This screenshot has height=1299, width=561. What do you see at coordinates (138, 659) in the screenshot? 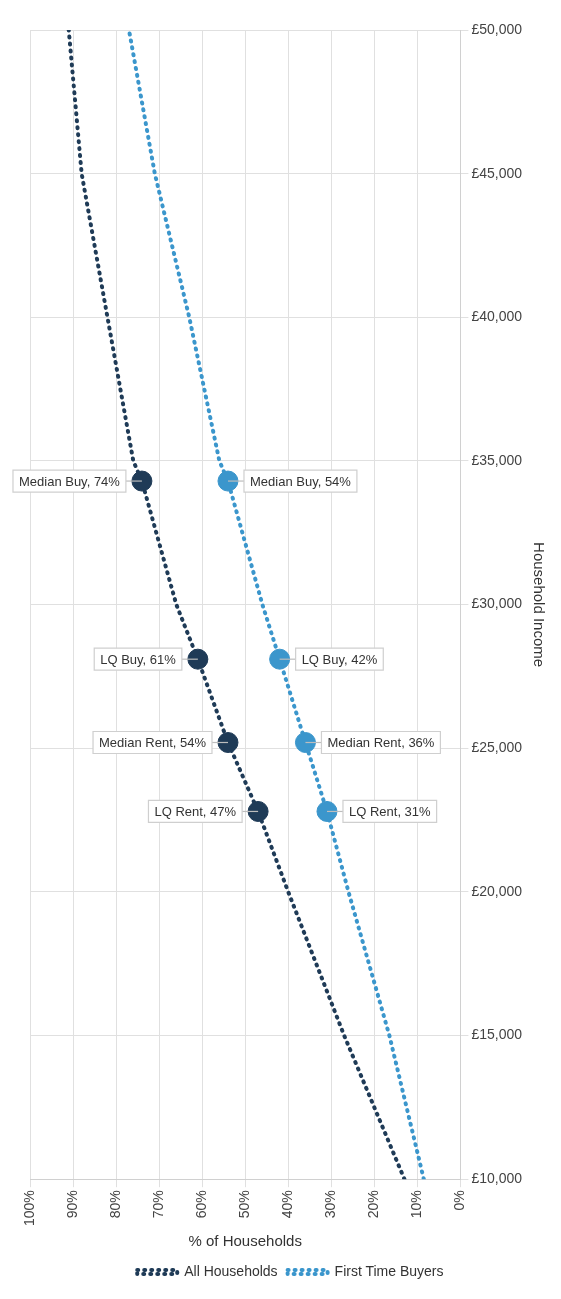
I see `annotation: LQ Buy, 61%` at bounding box center [138, 659].